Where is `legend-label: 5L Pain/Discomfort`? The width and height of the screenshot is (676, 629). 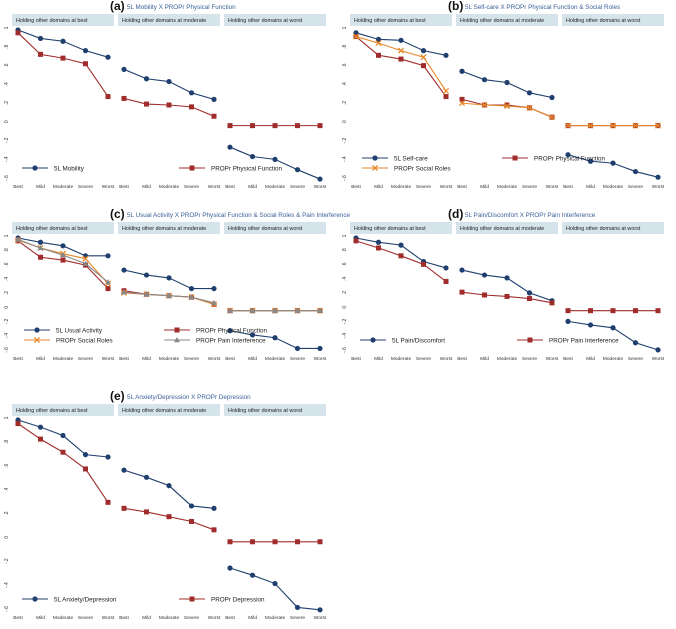
legend-label: 5L Pain/Discomfort is located at coordinates (418, 340).